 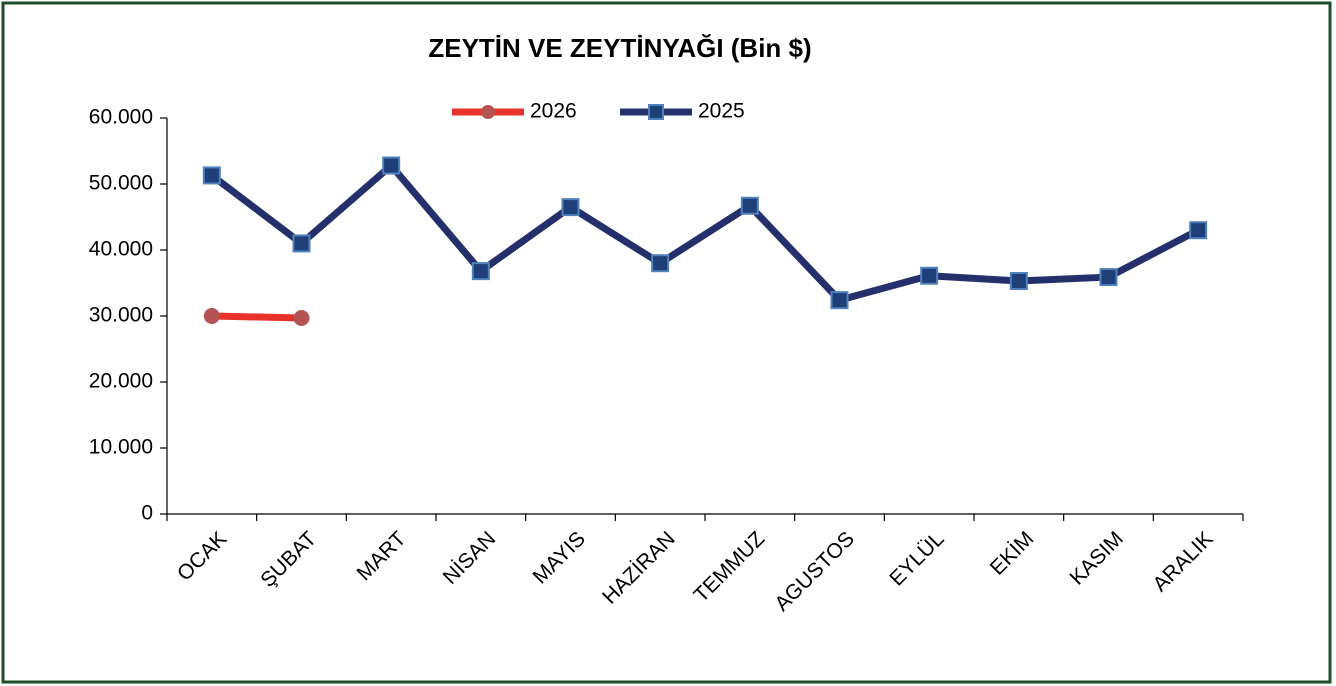 What do you see at coordinates (121, 249) in the screenshot?
I see `y-tick-label: 40.000` at bounding box center [121, 249].